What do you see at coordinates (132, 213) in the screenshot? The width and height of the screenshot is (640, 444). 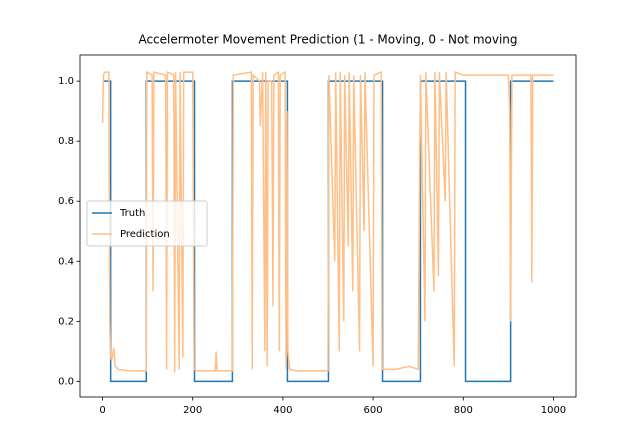 I see `legend-label: Truth` at bounding box center [132, 213].